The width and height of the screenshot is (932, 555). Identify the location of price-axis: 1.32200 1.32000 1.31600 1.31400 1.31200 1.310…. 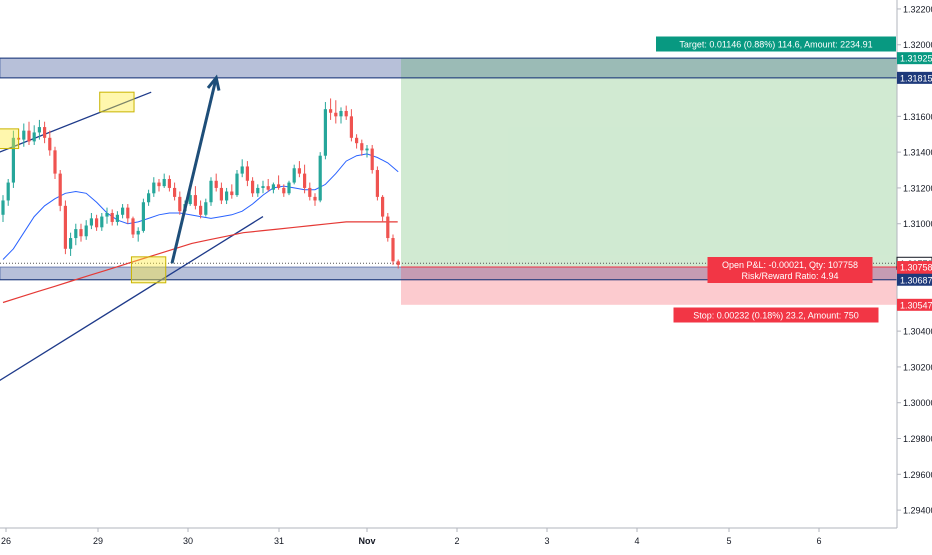
(914, 275).